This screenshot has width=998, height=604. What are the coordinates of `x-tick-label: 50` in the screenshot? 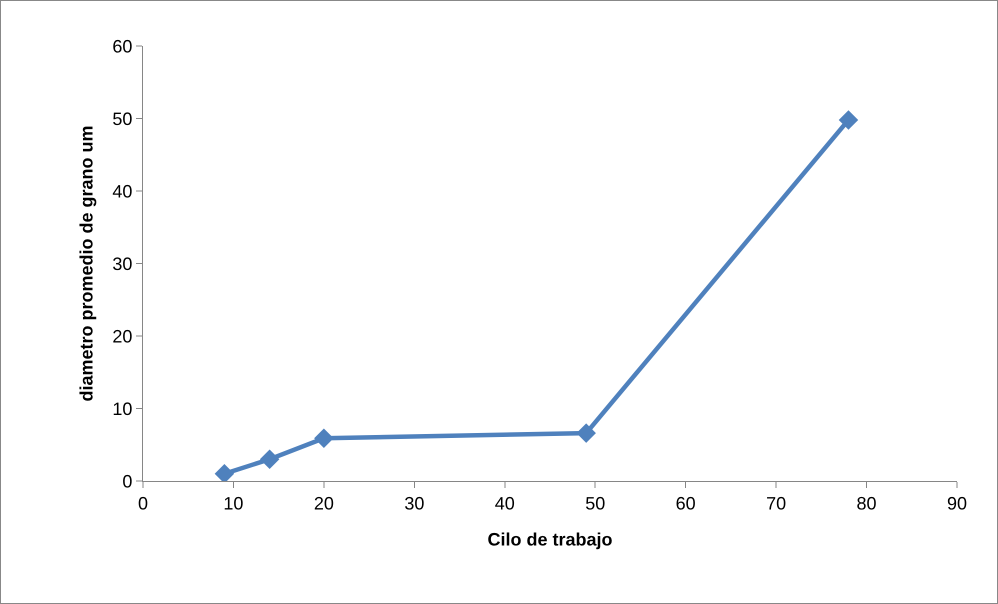 It's located at (595, 504).